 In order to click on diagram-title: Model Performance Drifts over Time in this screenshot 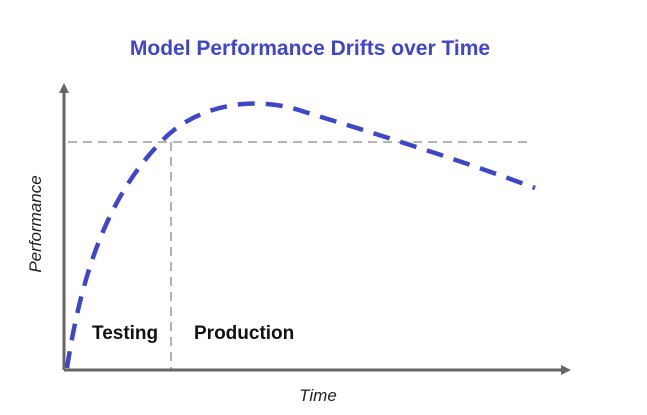, I will do `click(310, 48)`.